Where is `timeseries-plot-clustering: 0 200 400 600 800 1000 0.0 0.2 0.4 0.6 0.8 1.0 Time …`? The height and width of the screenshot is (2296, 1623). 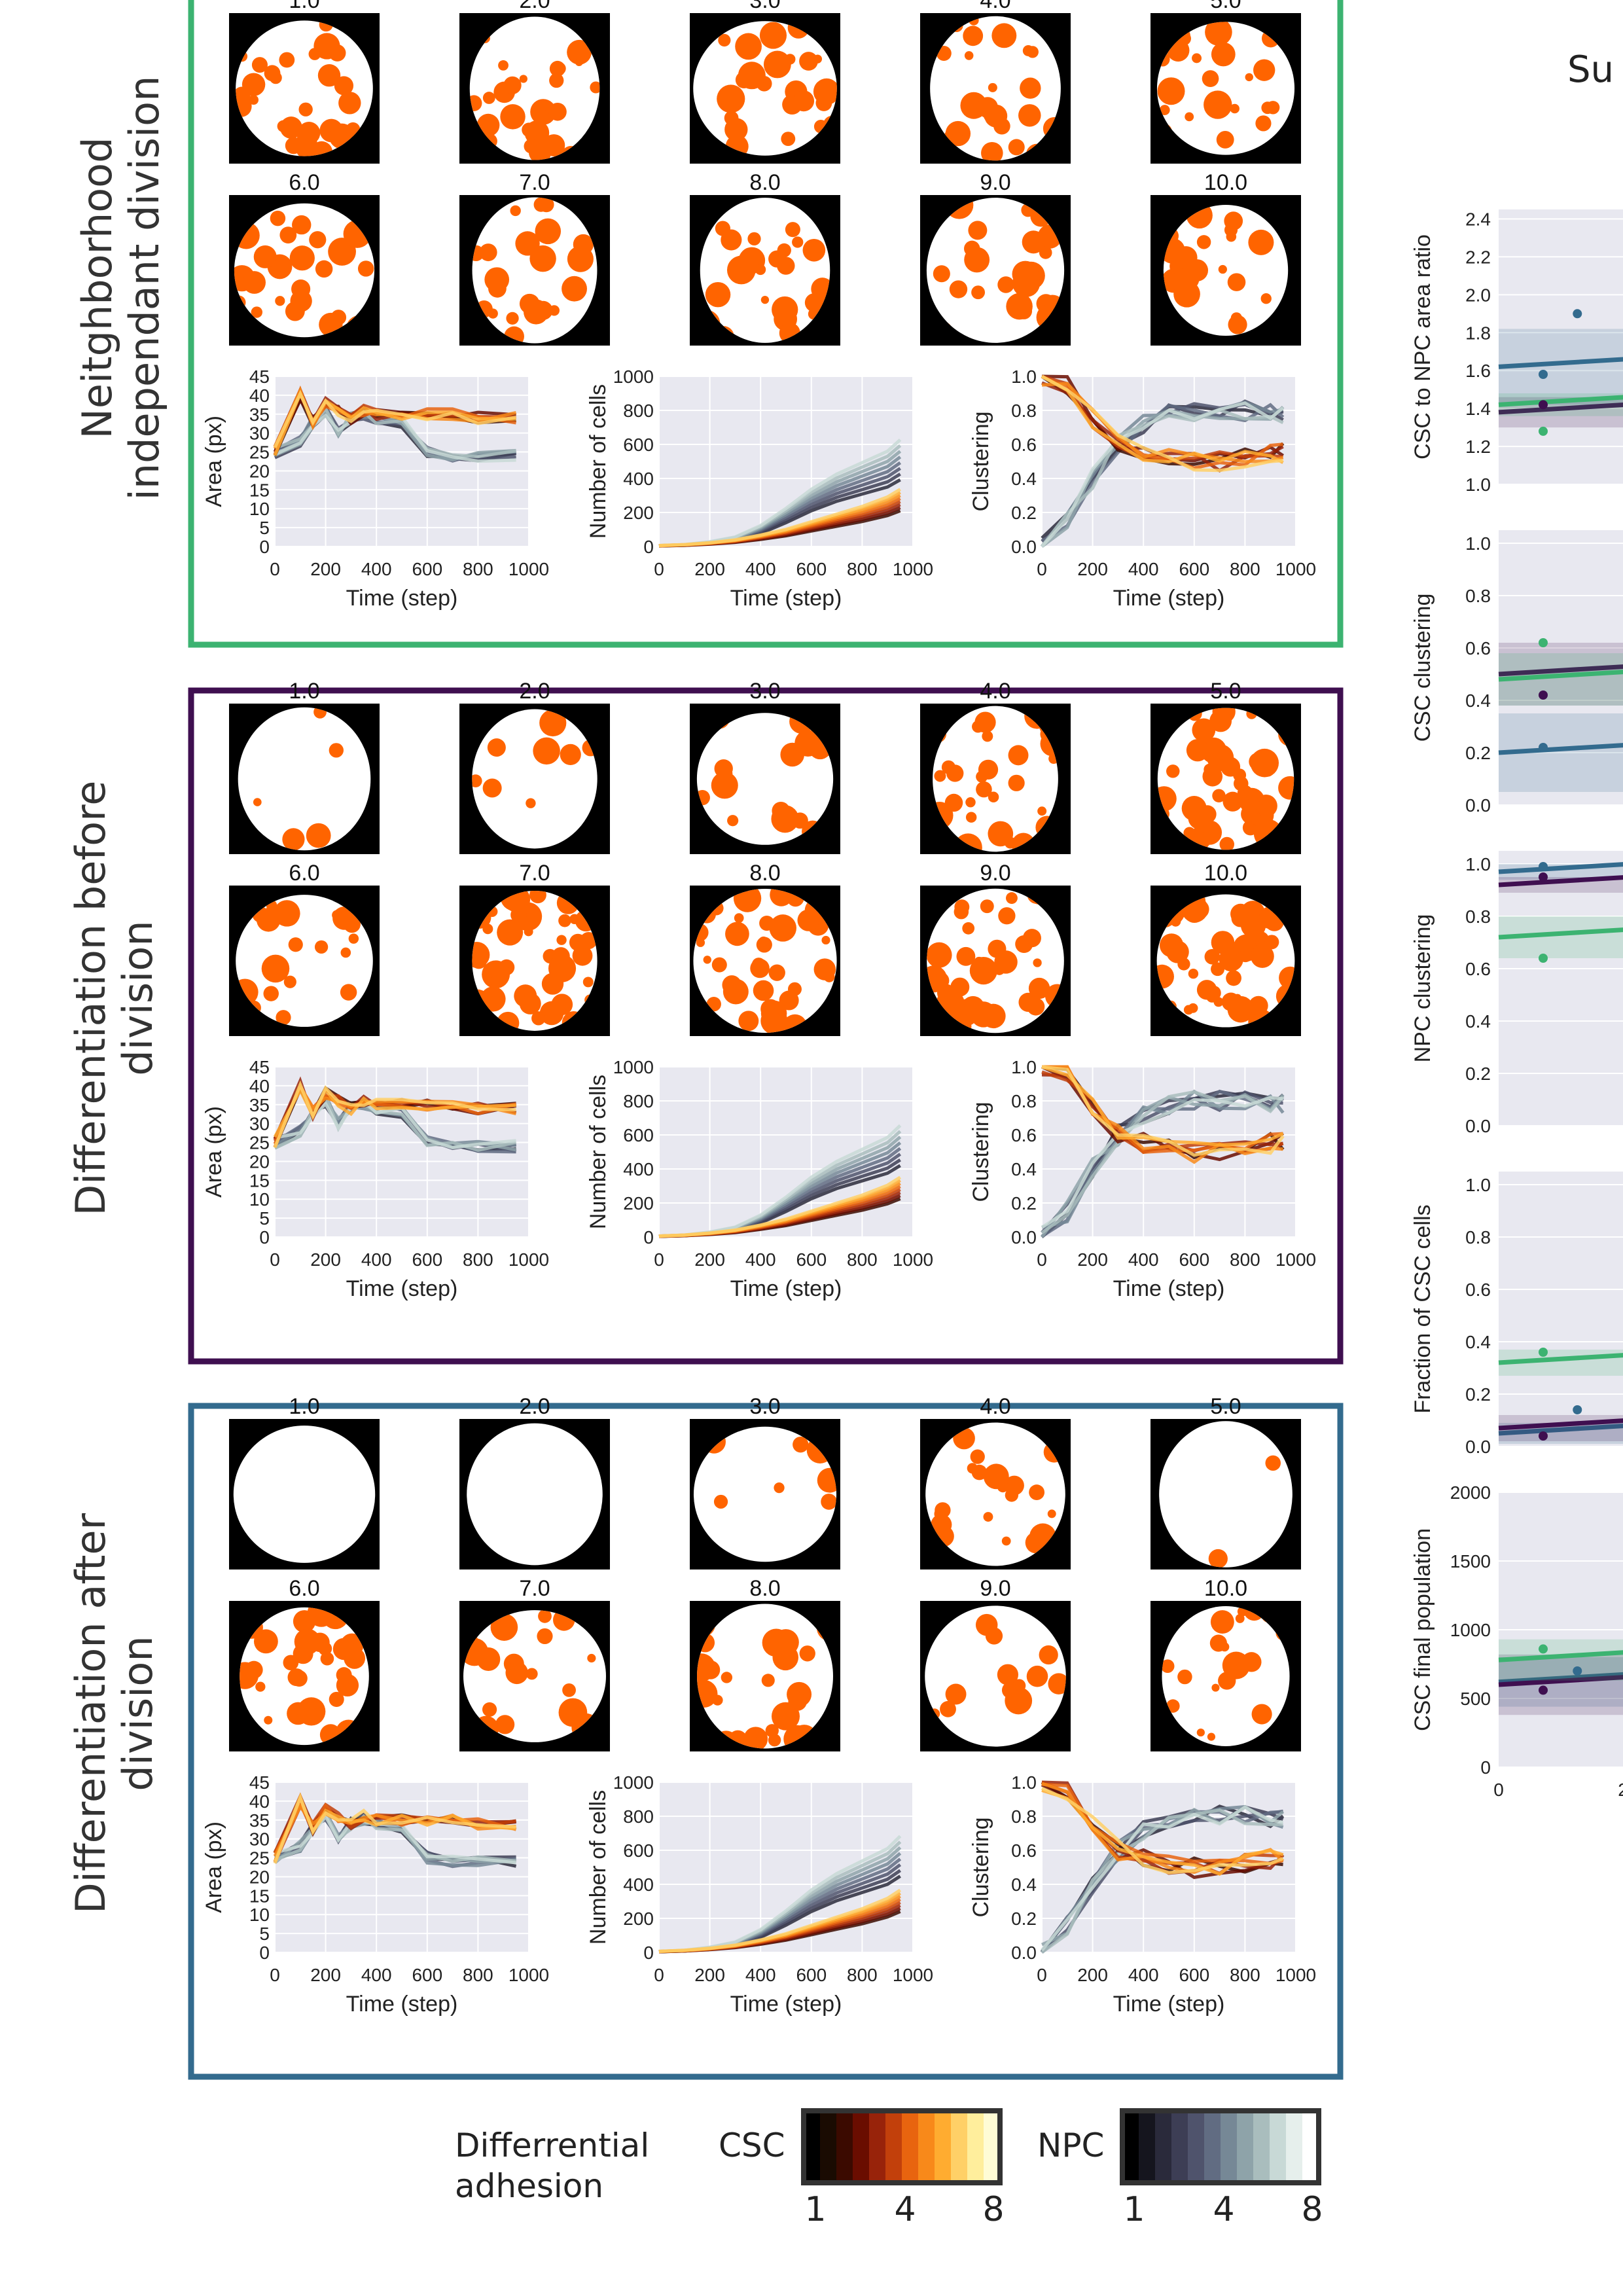 timeseries-plot-clustering: 0 200 400 600 800 1000 0.0 0.2 0.4 0.6 0.8 1.0 Time … is located at coordinates (1142, 1179).